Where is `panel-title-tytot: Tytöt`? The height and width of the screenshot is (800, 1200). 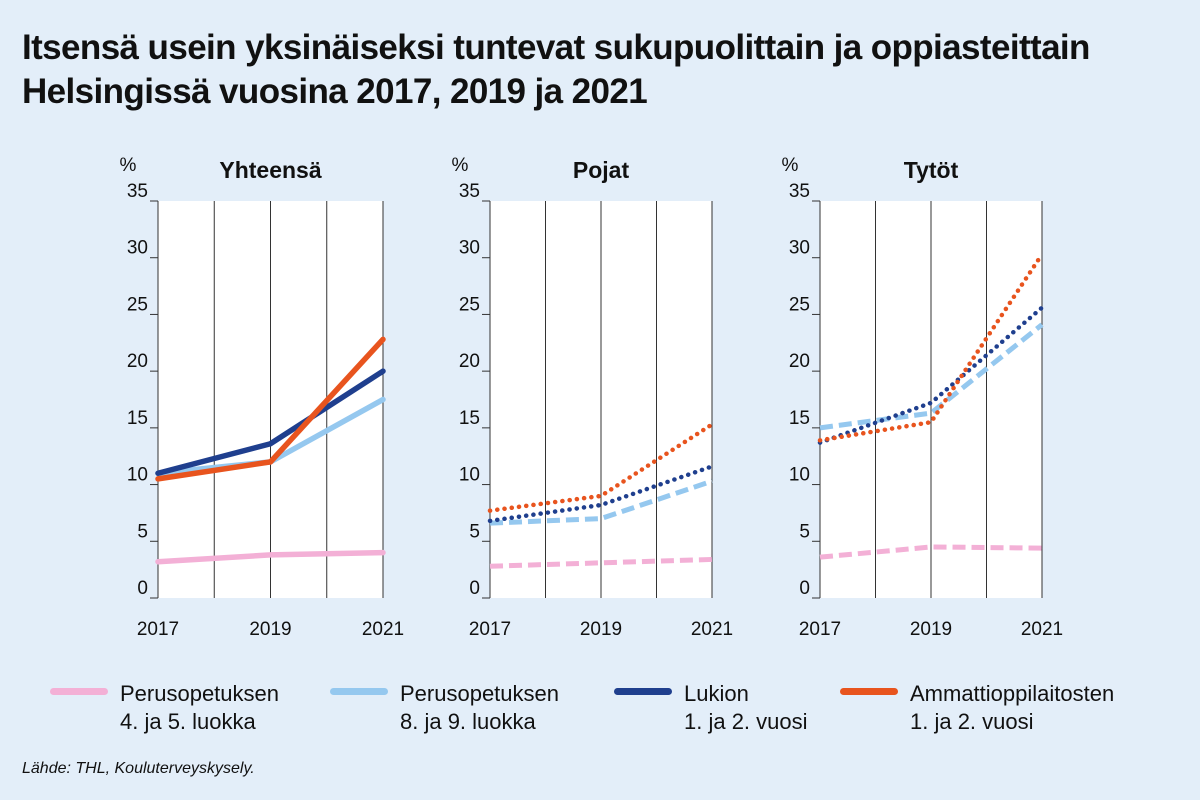
panel-title-tytot: Tytöt is located at coordinates (931, 170).